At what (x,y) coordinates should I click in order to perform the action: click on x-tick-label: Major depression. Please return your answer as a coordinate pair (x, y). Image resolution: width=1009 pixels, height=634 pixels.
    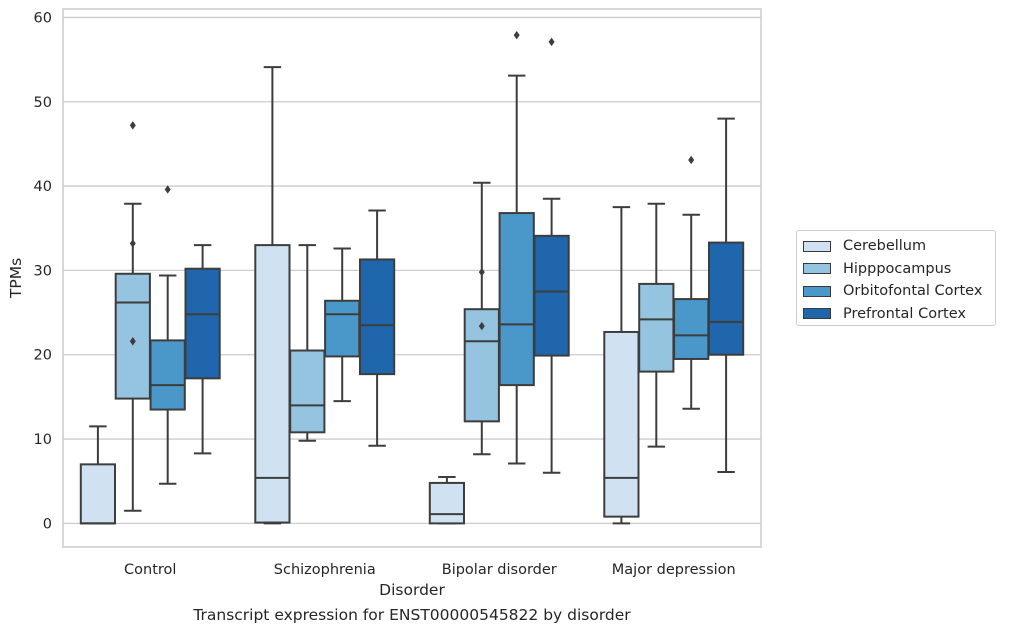
    Looking at the image, I should click on (674, 570).